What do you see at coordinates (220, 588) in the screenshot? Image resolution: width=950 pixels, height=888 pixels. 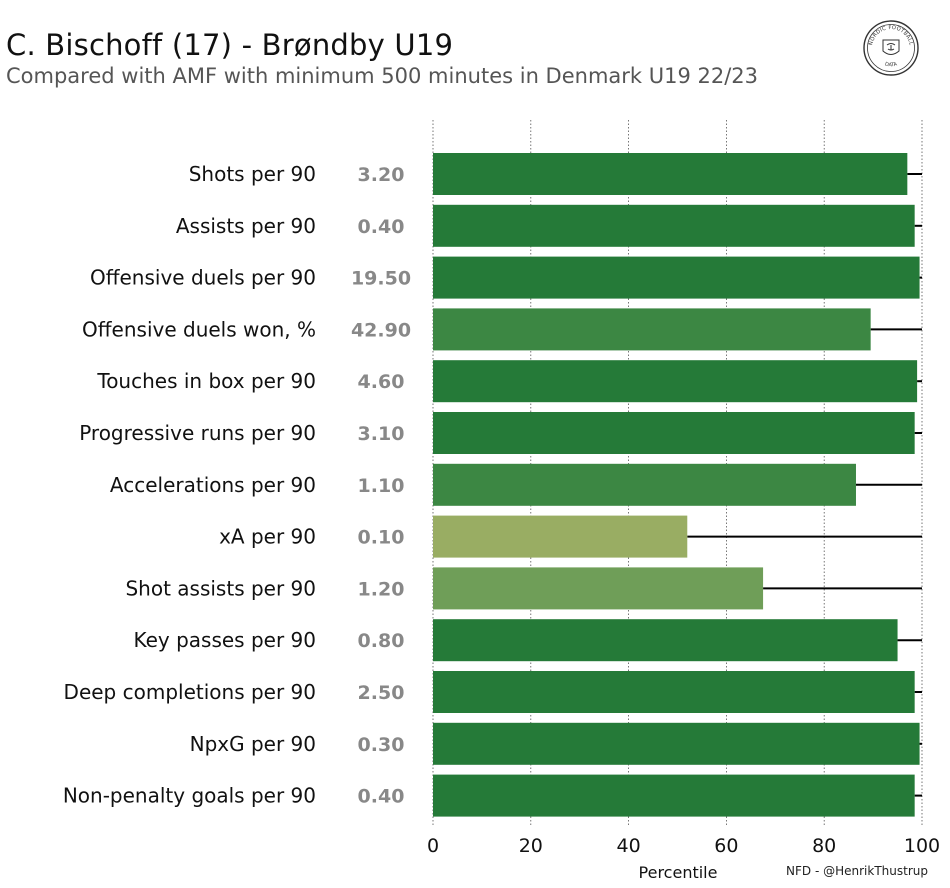 I see `category-label: Shot assists per 90` at bounding box center [220, 588].